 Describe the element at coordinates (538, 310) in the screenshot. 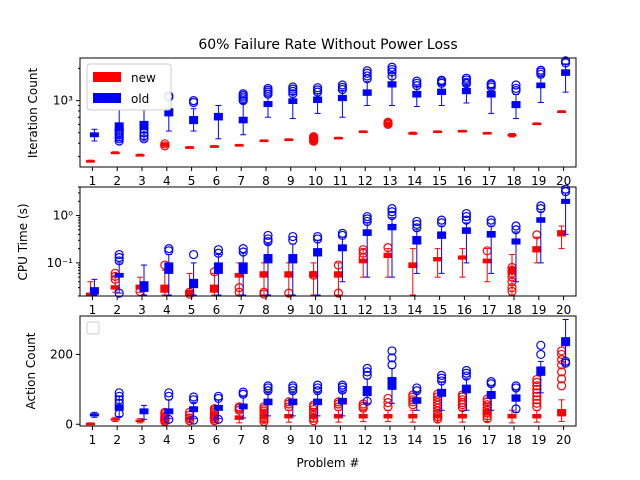

I see `x-tick-label: 19` at that location.